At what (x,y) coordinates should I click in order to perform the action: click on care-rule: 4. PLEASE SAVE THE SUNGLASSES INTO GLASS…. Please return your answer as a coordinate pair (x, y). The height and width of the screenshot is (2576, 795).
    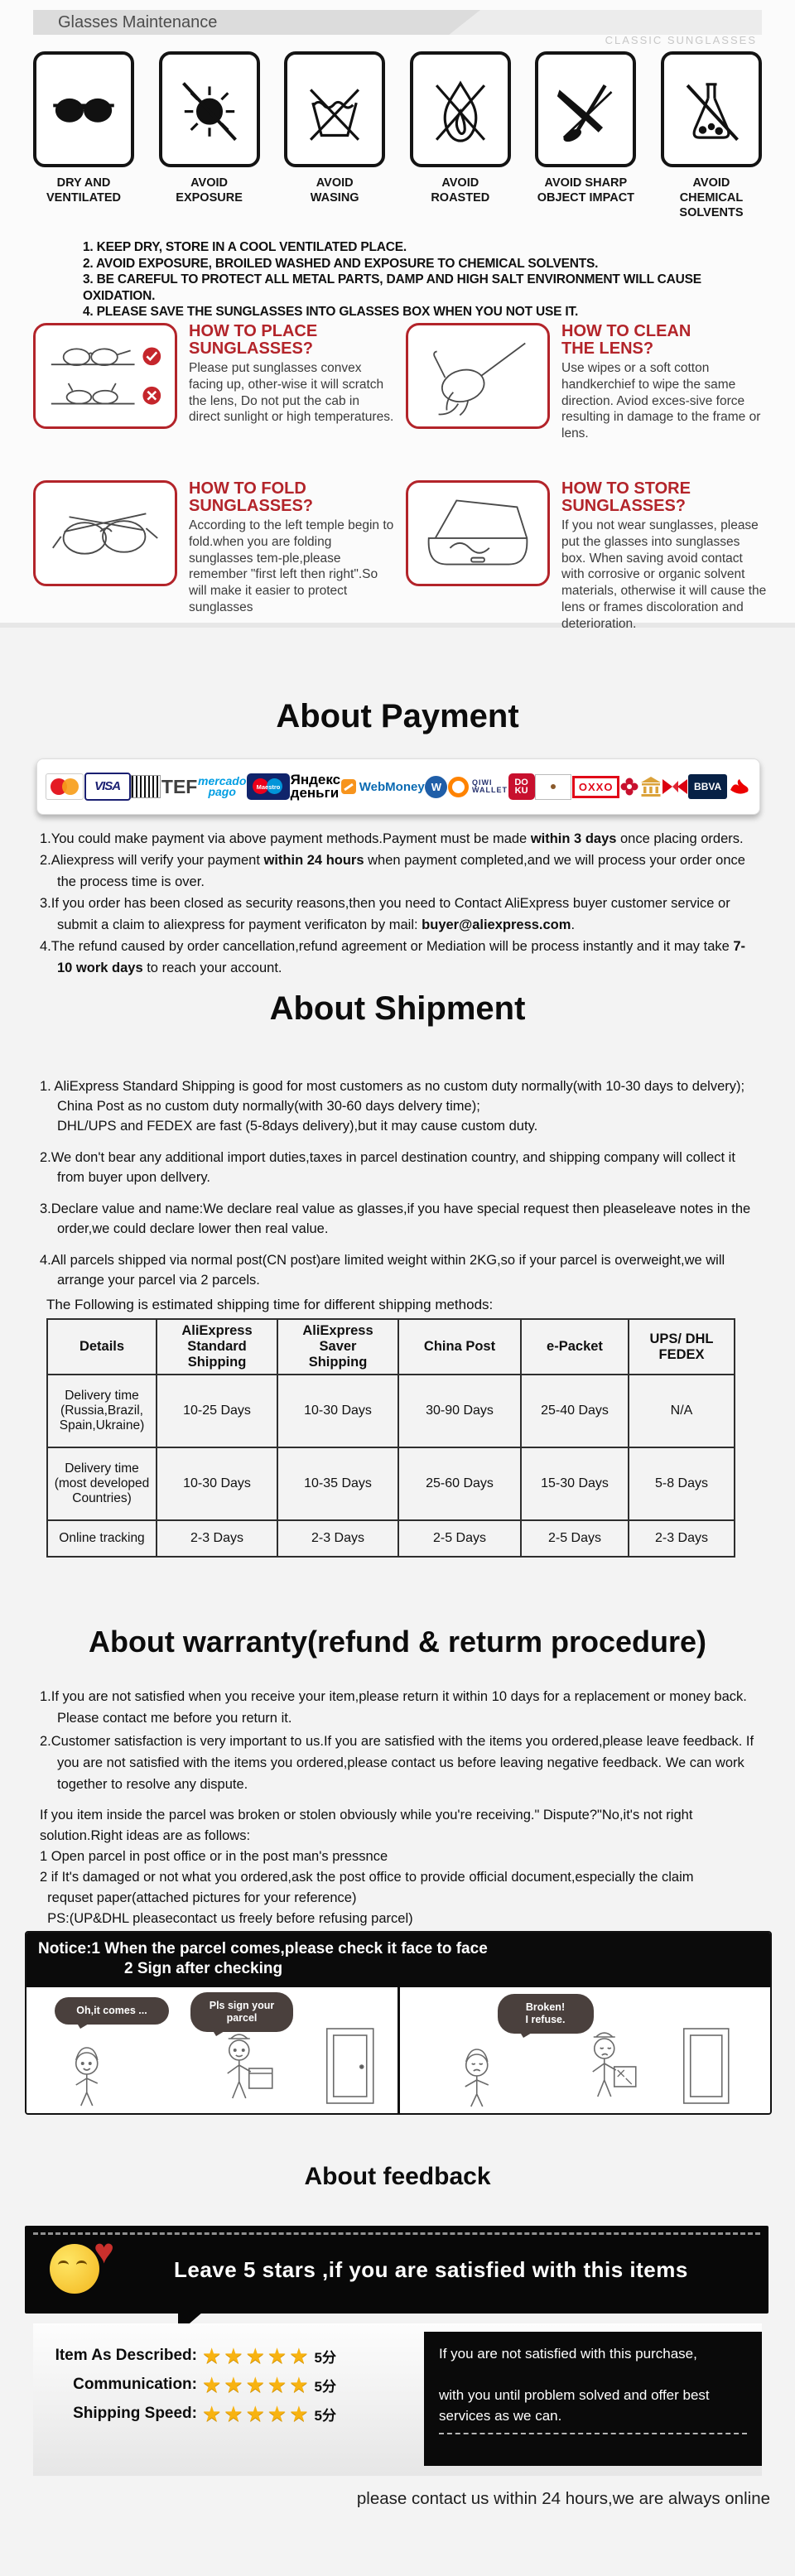
    Looking at the image, I should click on (331, 312).